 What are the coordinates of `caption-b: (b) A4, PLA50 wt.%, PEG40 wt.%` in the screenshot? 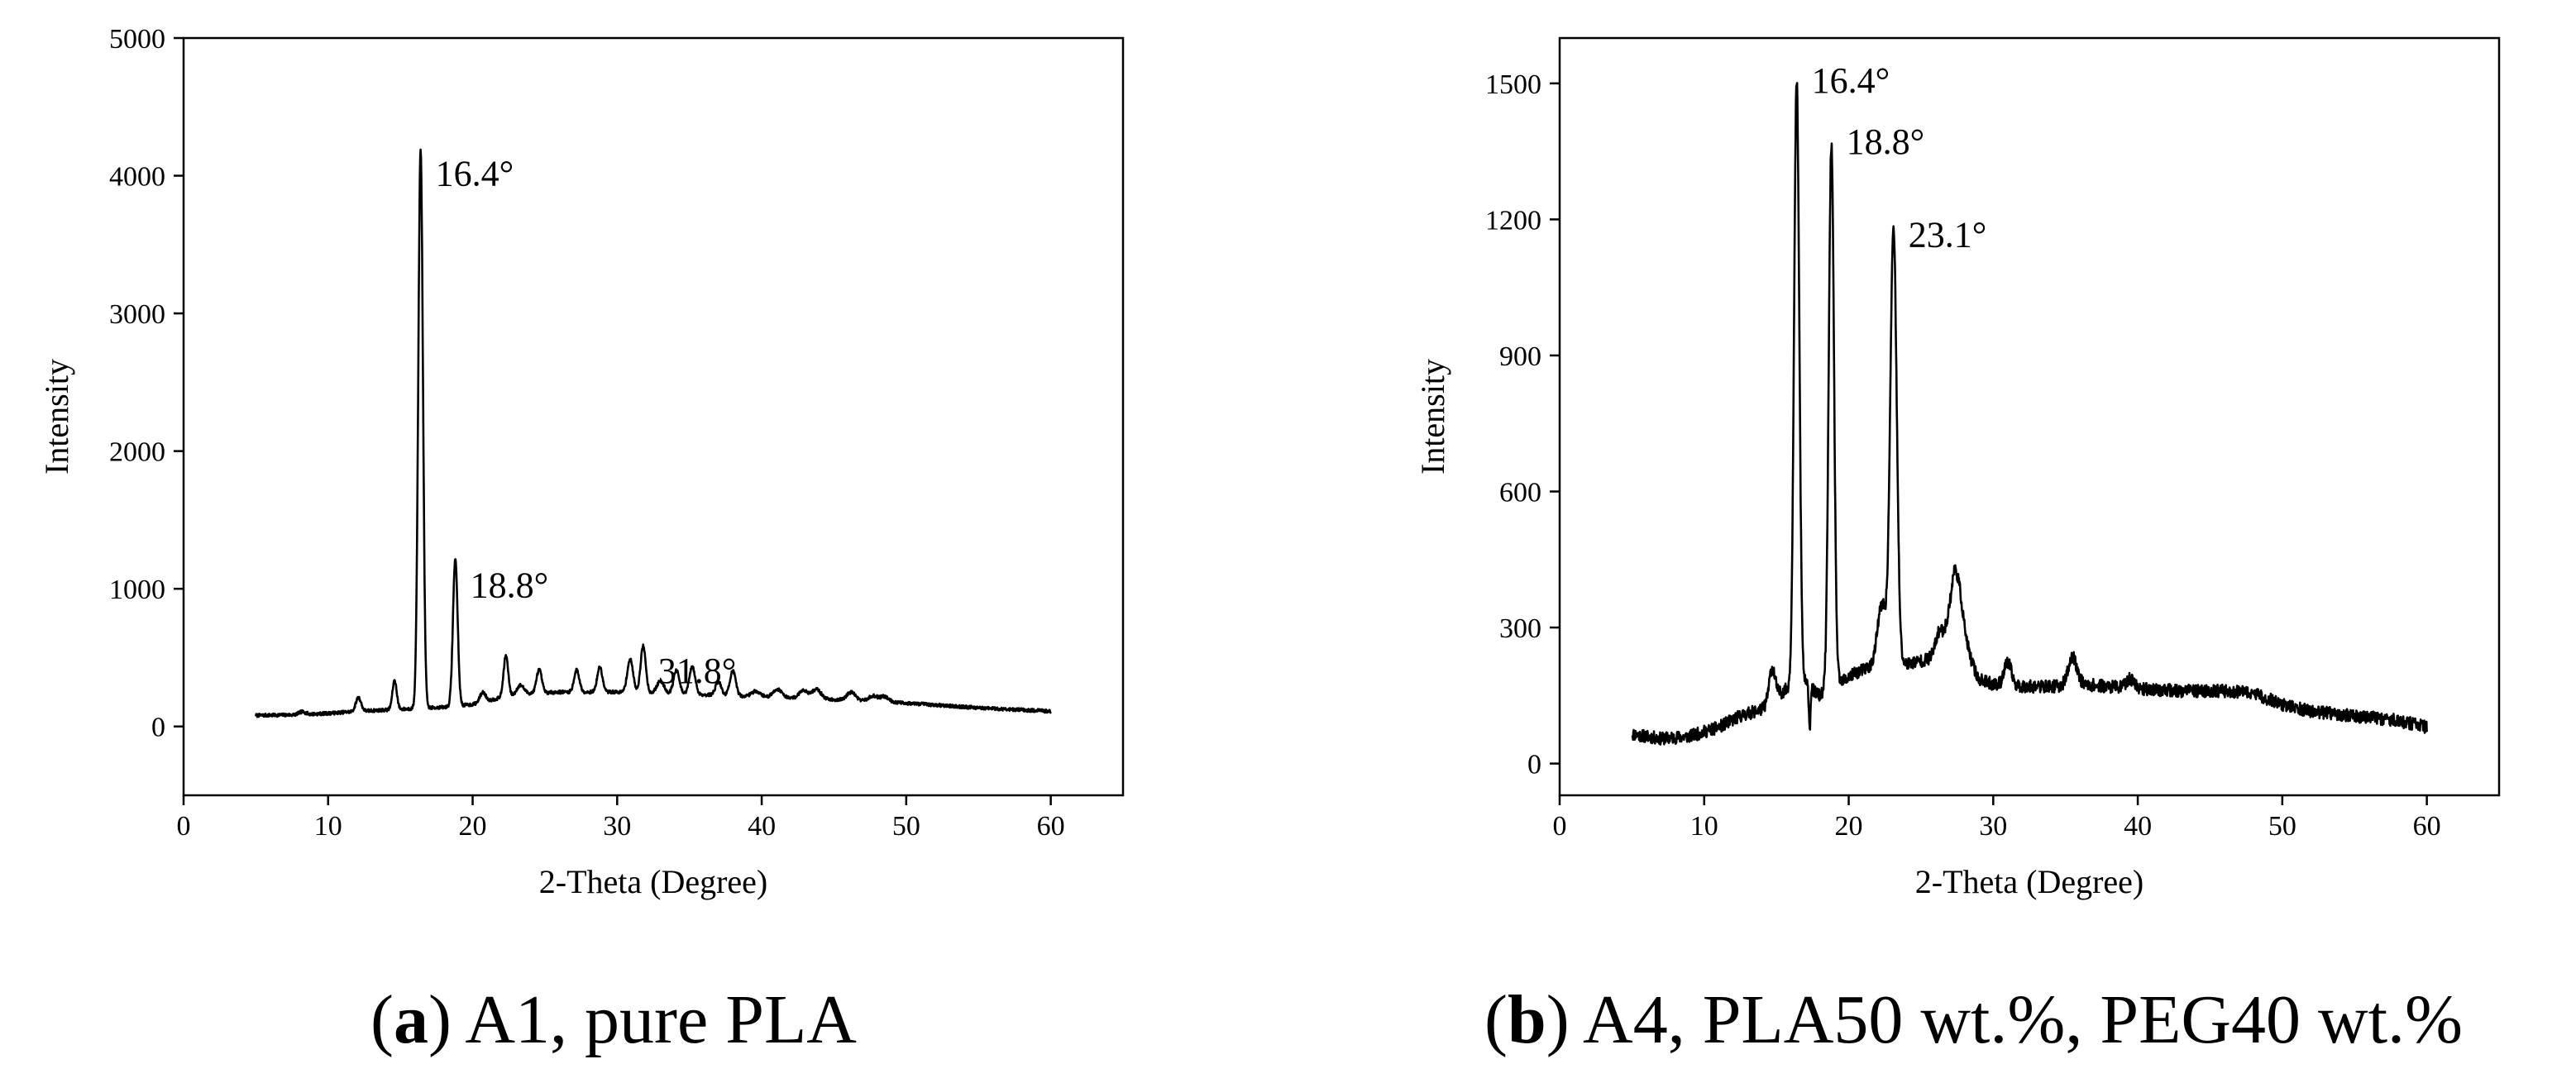 It's located at (1974, 1019).